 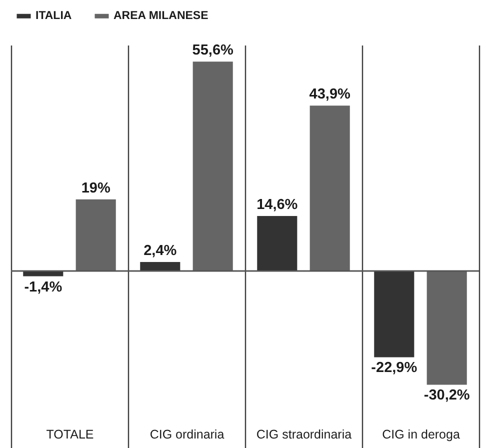 What do you see at coordinates (187, 435) in the screenshot?
I see `x-tick-label: CIG ordinaria` at bounding box center [187, 435].